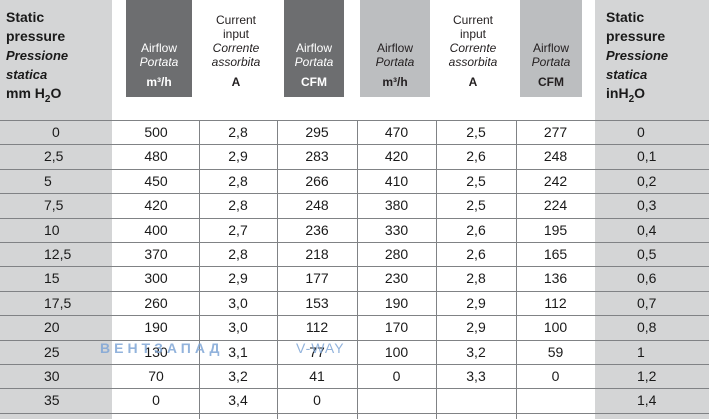 This screenshot has width=709, height=419. What do you see at coordinates (317, 181) in the screenshot?
I see `table-cell: 266` at bounding box center [317, 181].